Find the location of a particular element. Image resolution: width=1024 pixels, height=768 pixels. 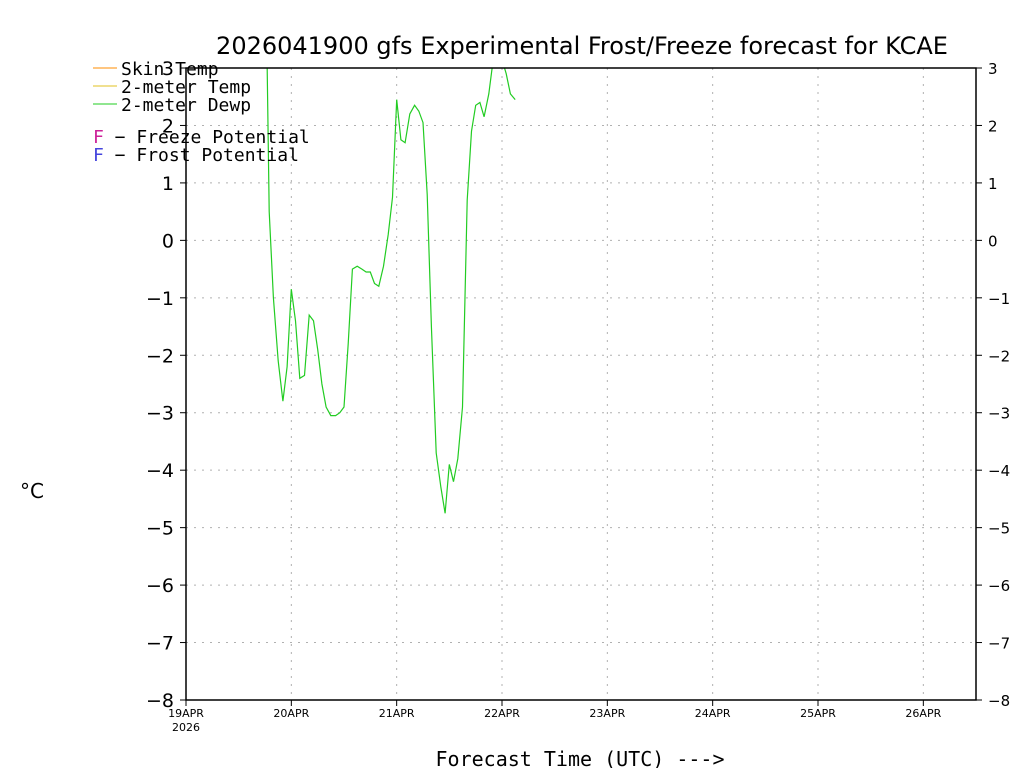

x-tick-label: 25APR is located at coordinates (818, 713).